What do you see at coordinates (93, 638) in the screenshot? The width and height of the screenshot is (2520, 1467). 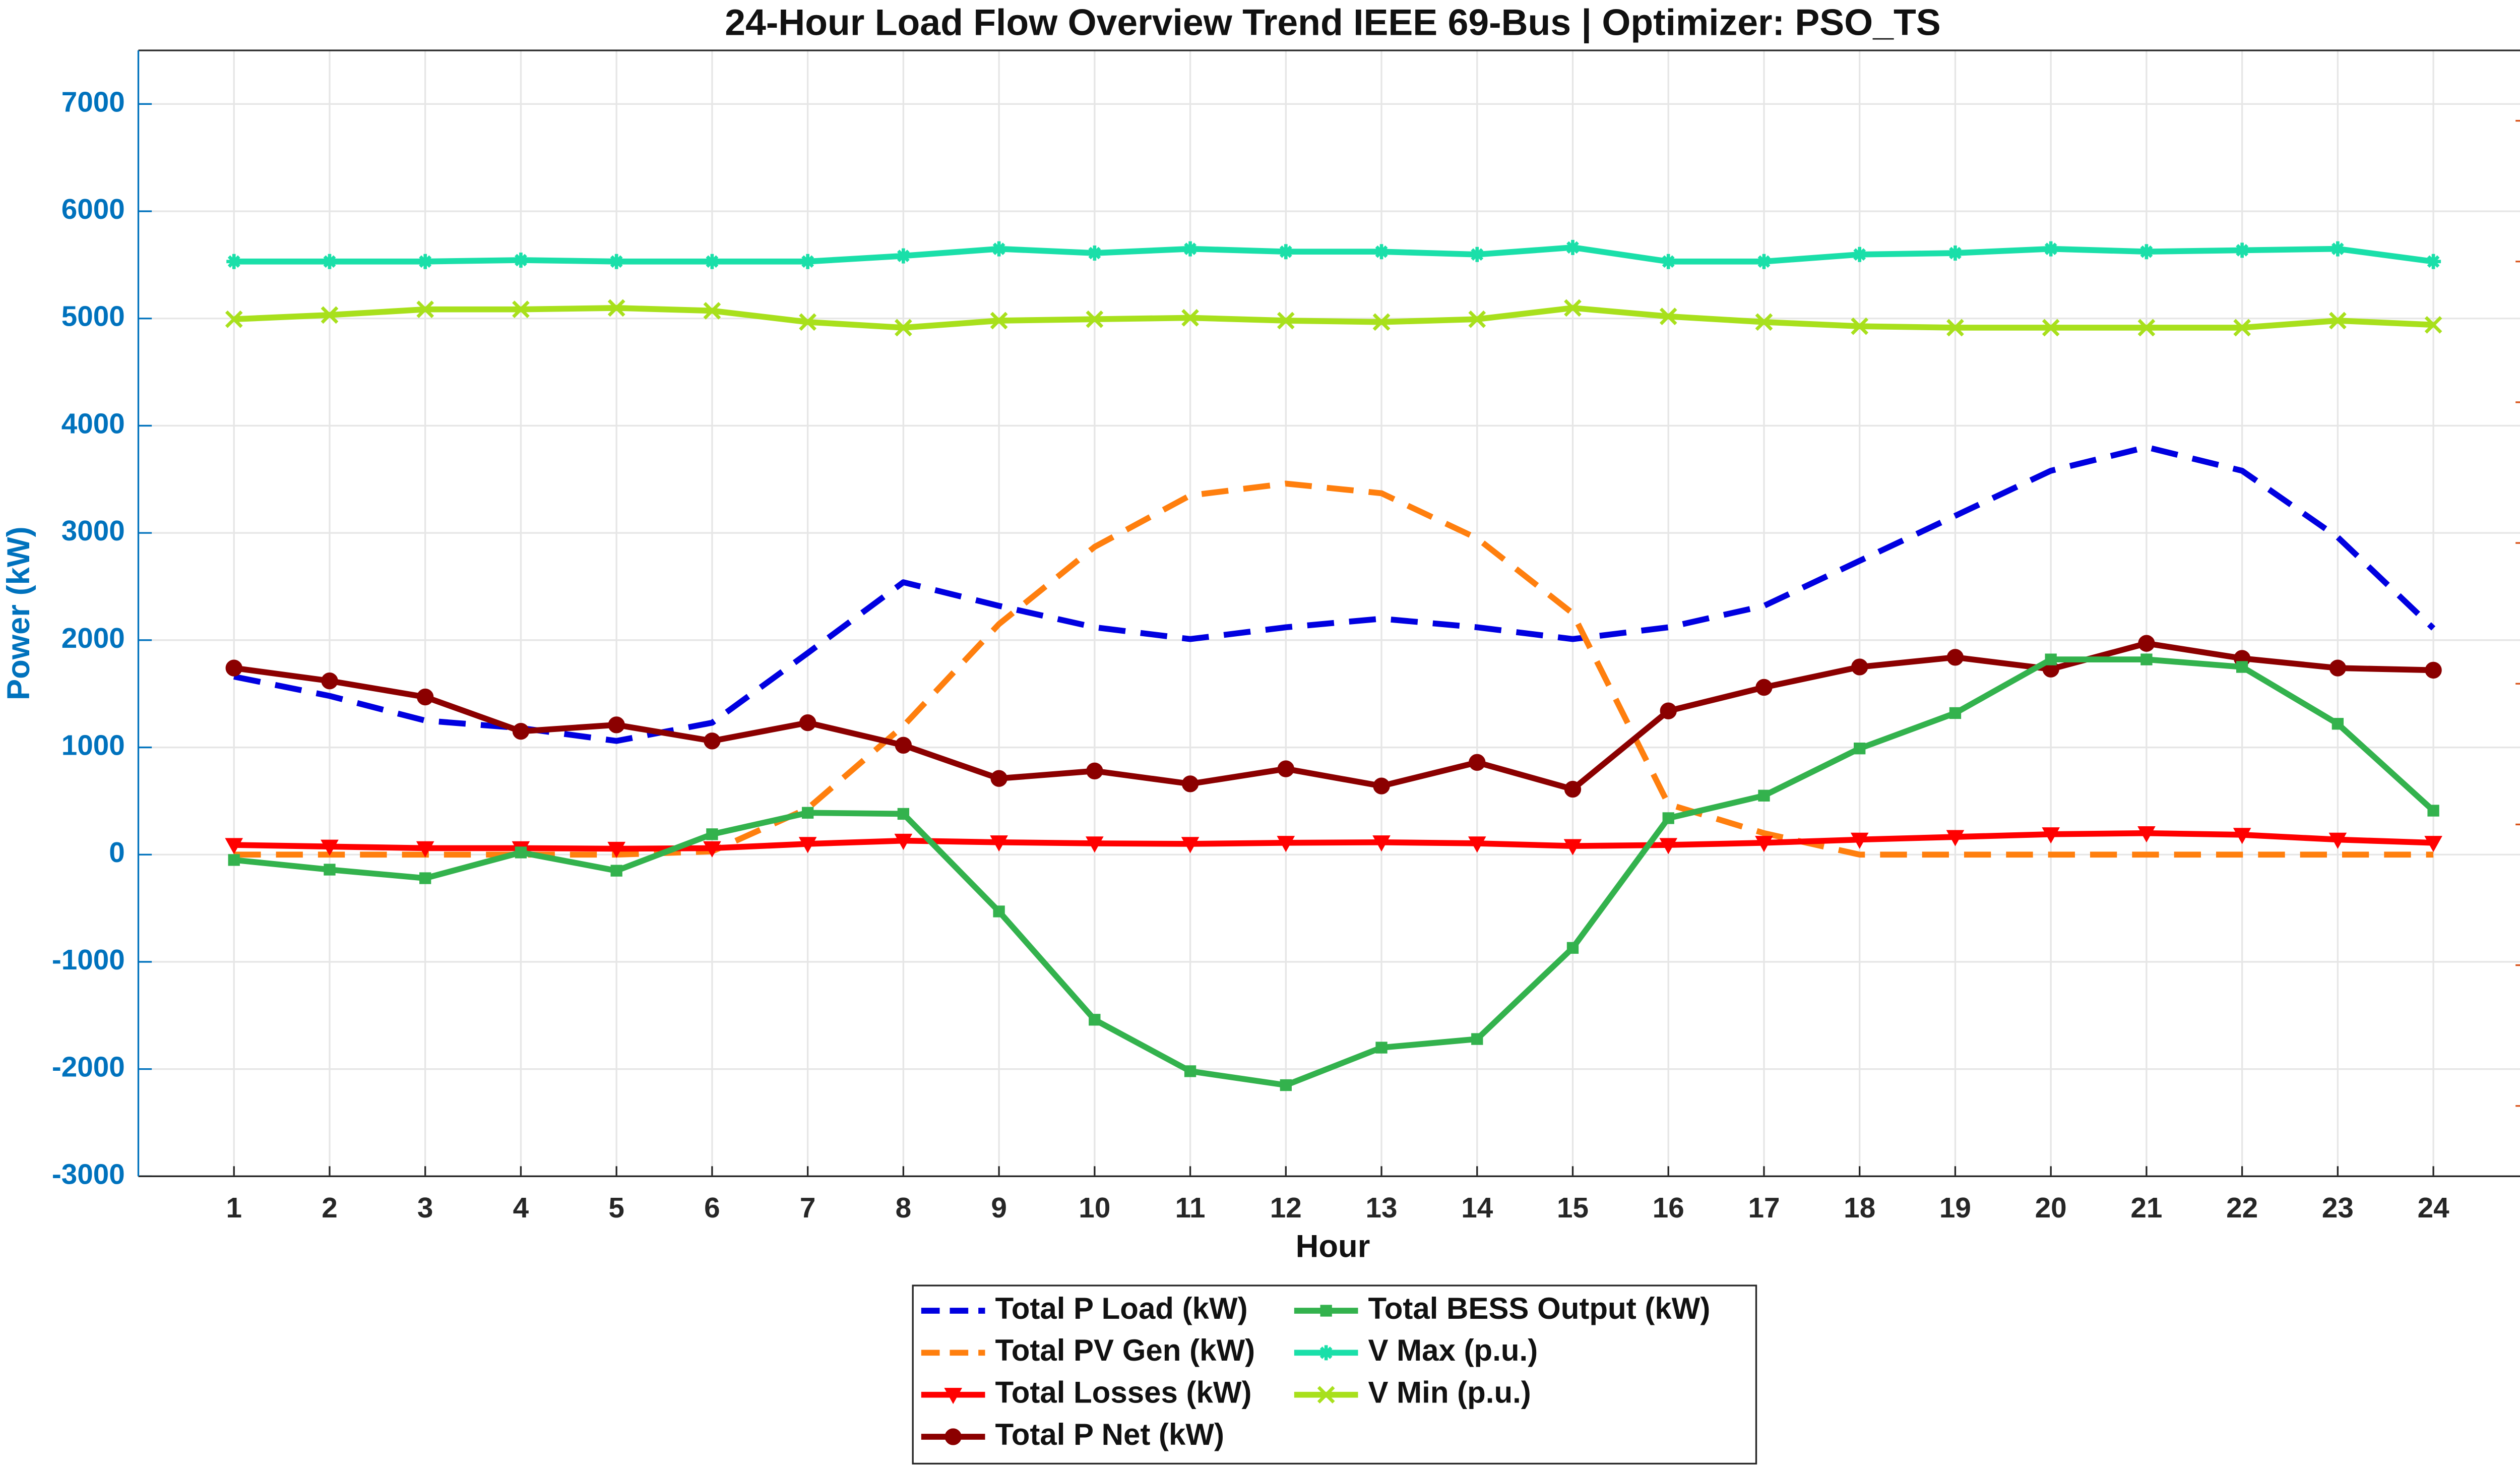 I see `y-tick-label: 2000` at bounding box center [93, 638].